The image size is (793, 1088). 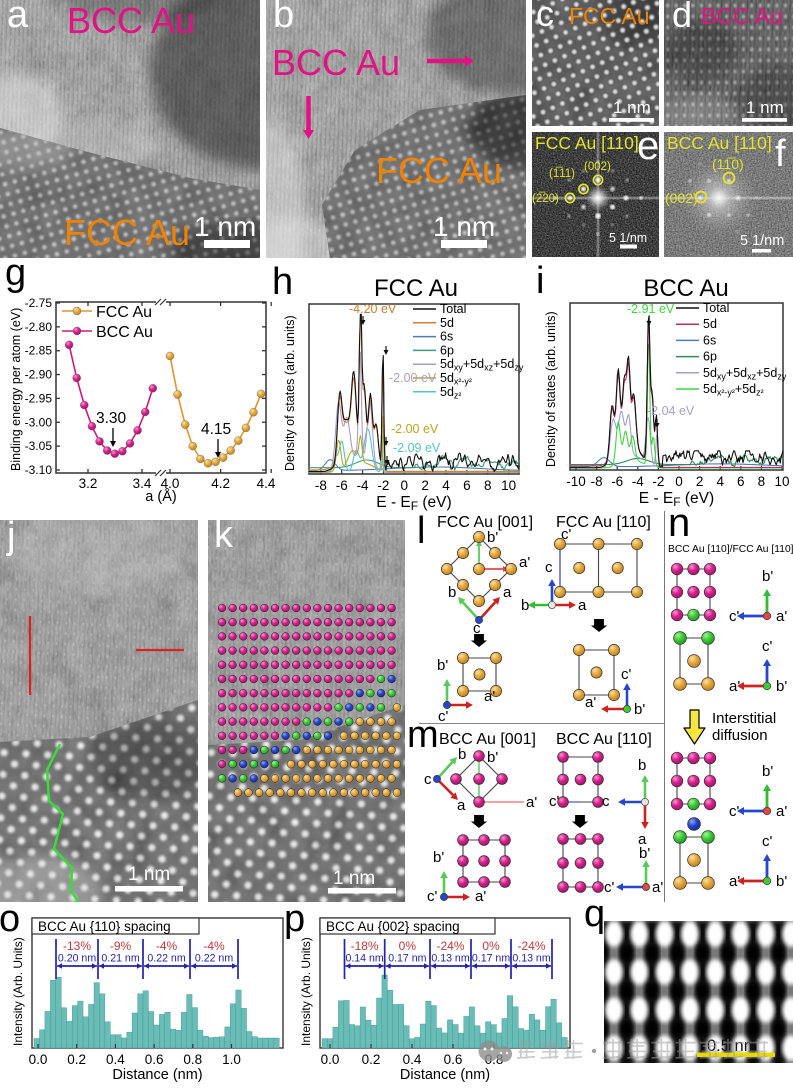 What do you see at coordinates (651, 309) in the screenshot?
I see `svg-text: -2.91 eV` at bounding box center [651, 309].